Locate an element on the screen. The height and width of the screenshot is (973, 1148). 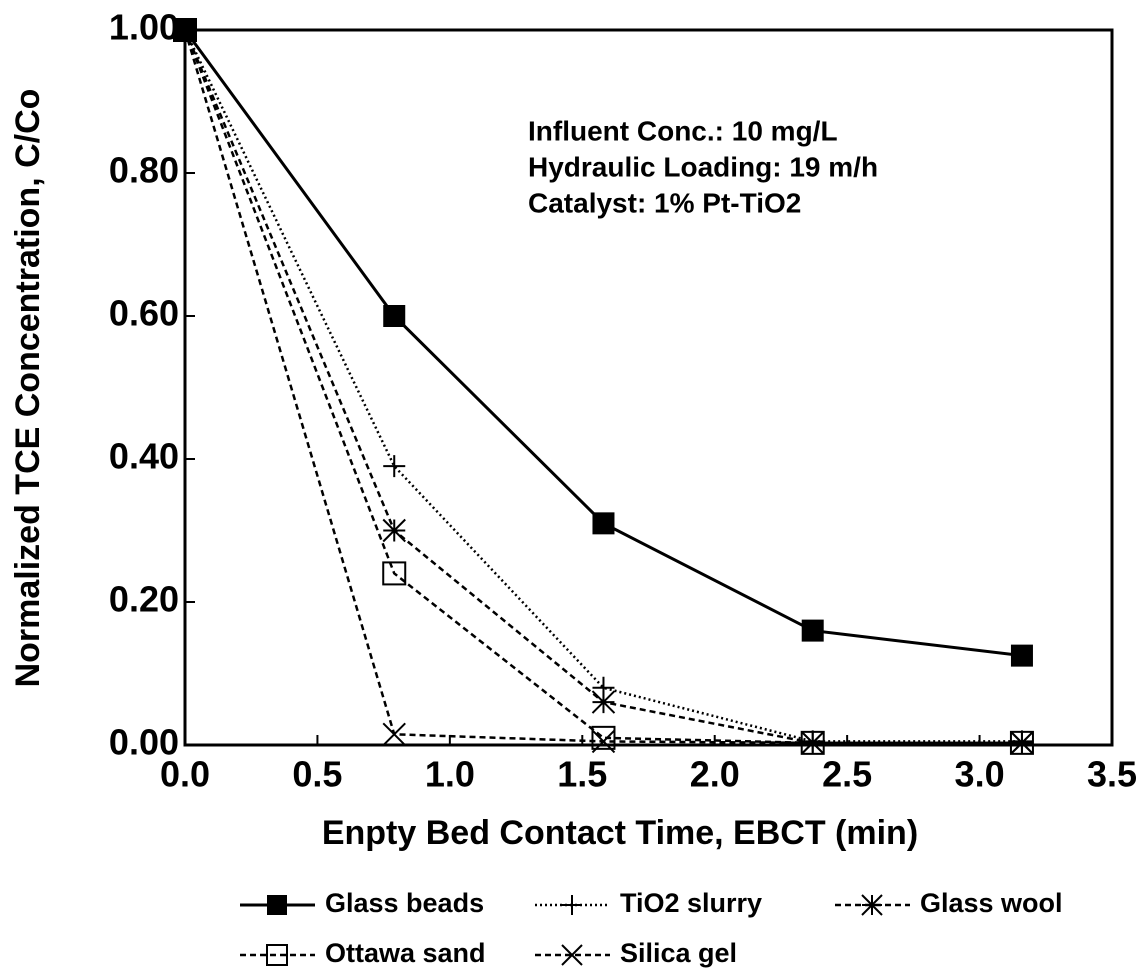
legend-label: TiO2 slurry is located at coordinates (691, 903).